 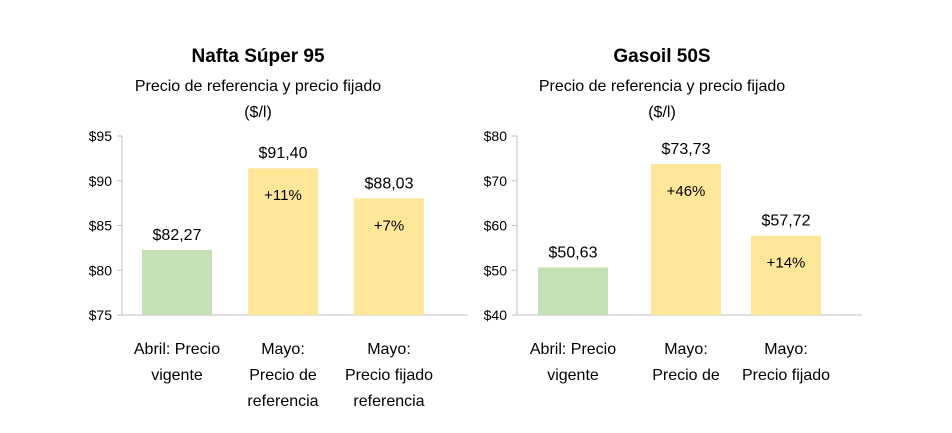 I want to click on value-label: $88,03, so click(x=389, y=183).